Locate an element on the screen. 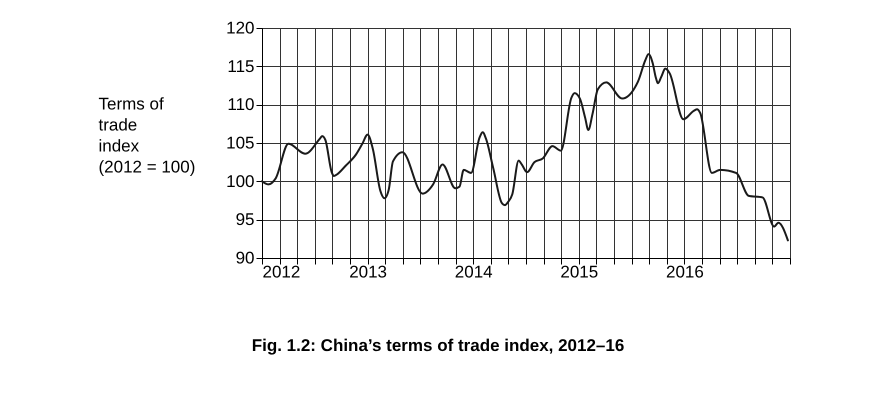  y-tick-label: 120 is located at coordinates (240, 28).